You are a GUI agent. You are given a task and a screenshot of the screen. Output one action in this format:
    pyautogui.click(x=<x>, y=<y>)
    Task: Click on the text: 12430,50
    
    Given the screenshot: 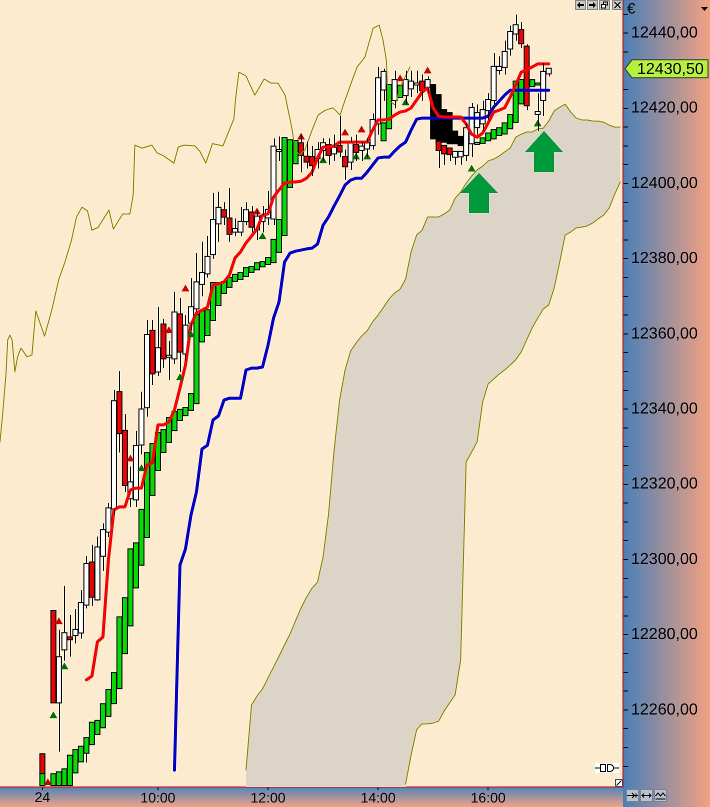 What is the action you would take?
    pyautogui.click(x=670, y=69)
    